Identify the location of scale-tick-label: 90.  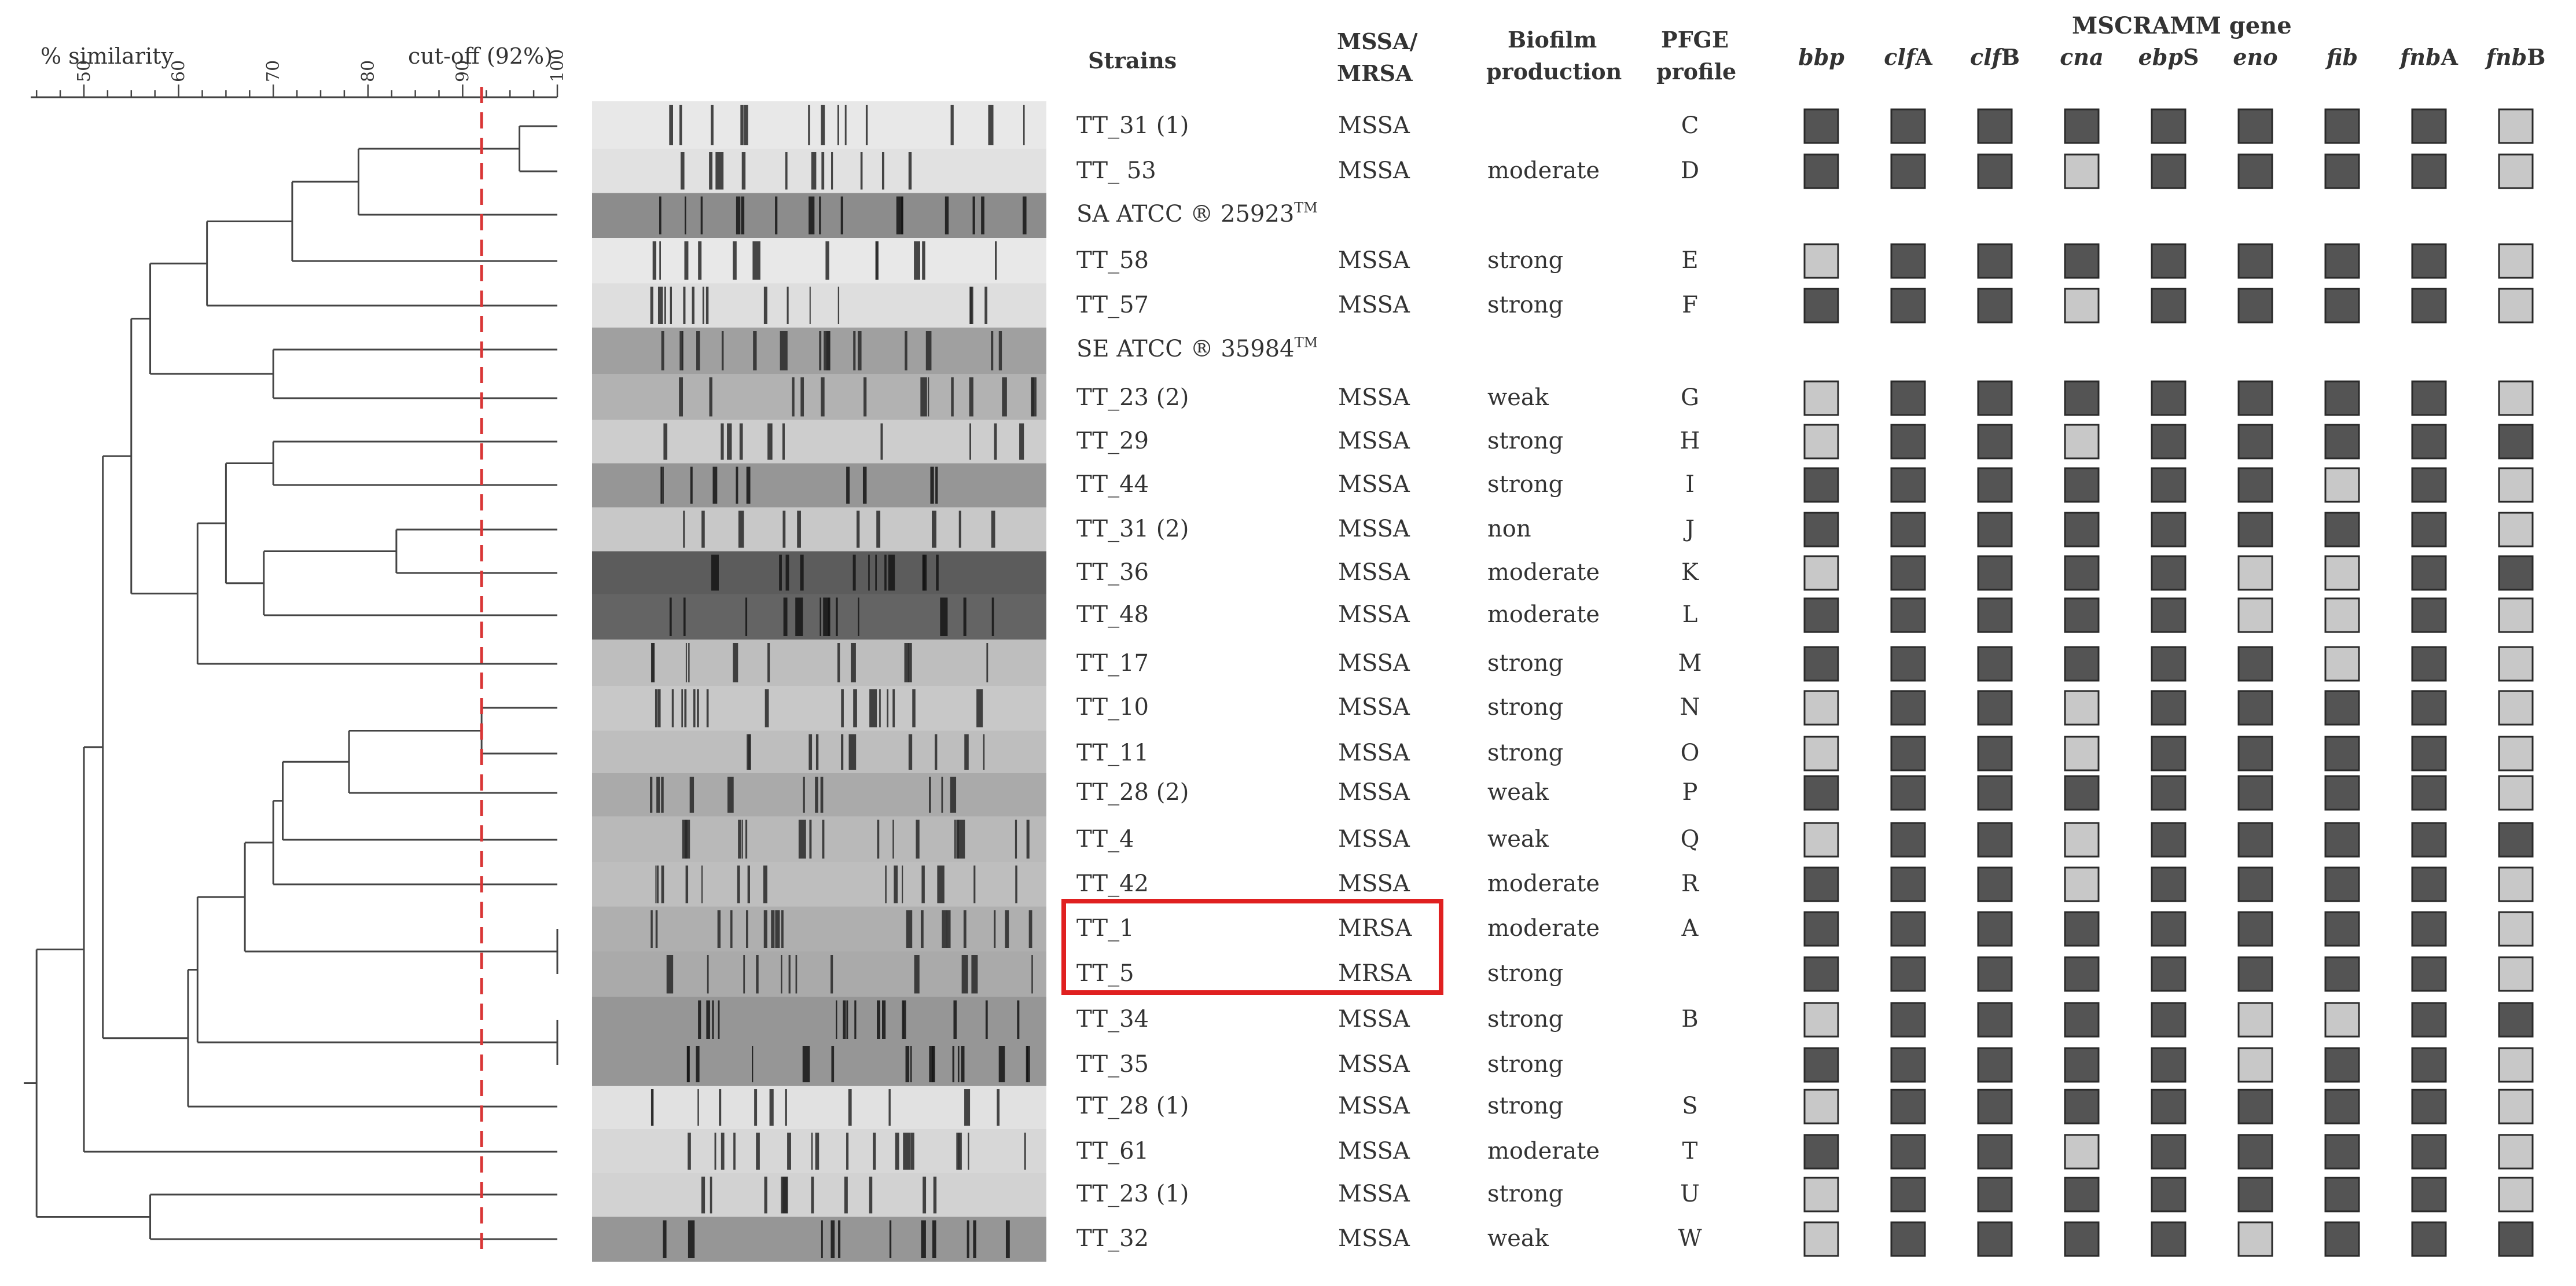
(463, 71).